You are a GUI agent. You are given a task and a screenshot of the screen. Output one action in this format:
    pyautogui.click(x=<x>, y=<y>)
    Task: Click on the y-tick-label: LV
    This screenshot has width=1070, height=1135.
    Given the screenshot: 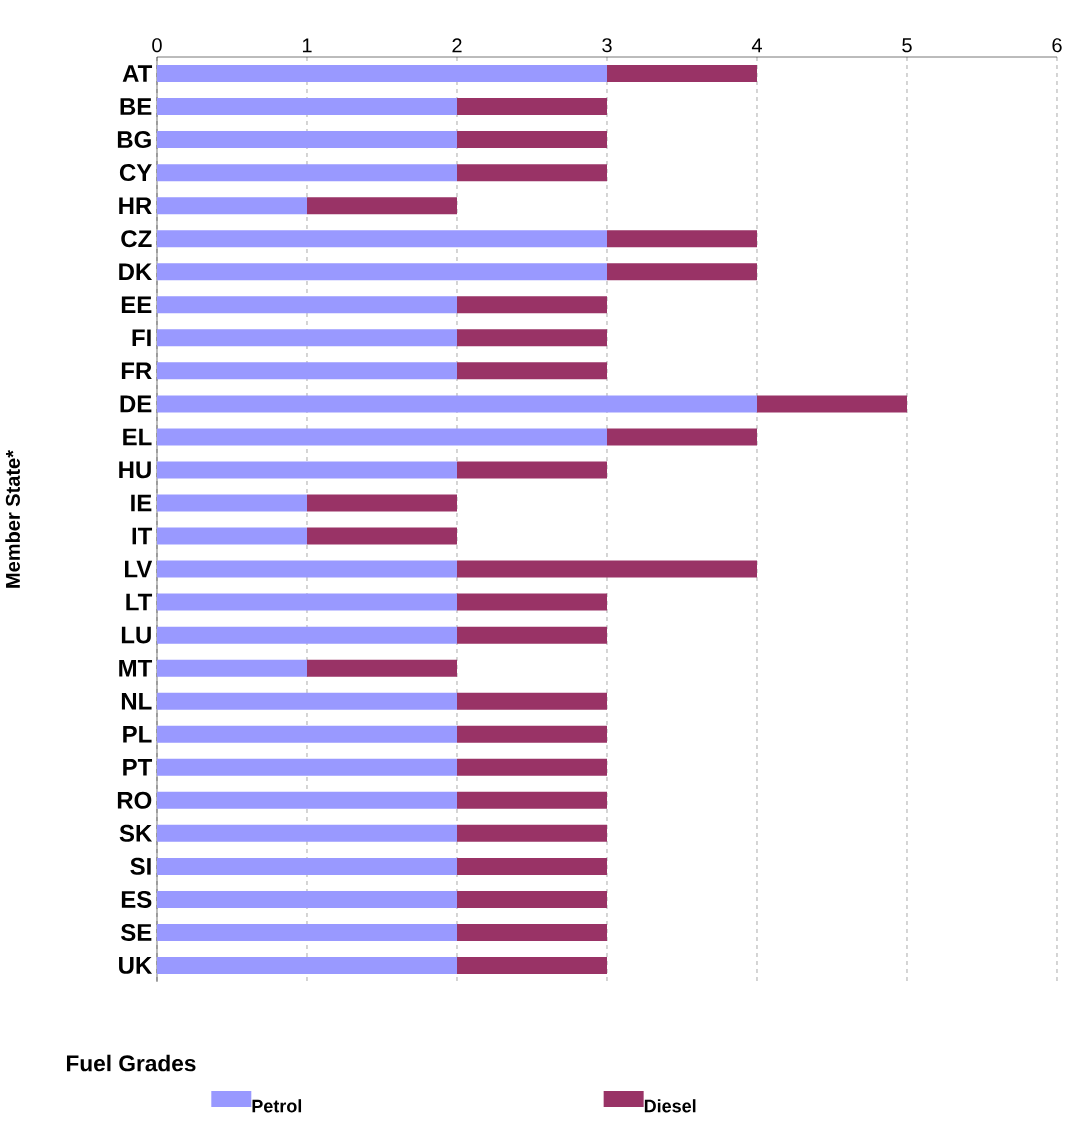 What is the action you would take?
    pyautogui.click(x=139, y=569)
    